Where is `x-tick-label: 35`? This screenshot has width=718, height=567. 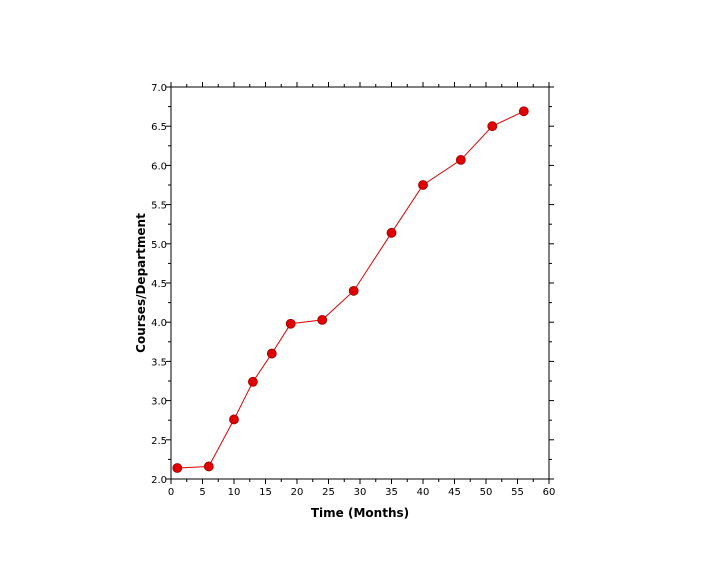
x-tick-label: 35 is located at coordinates (391, 492).